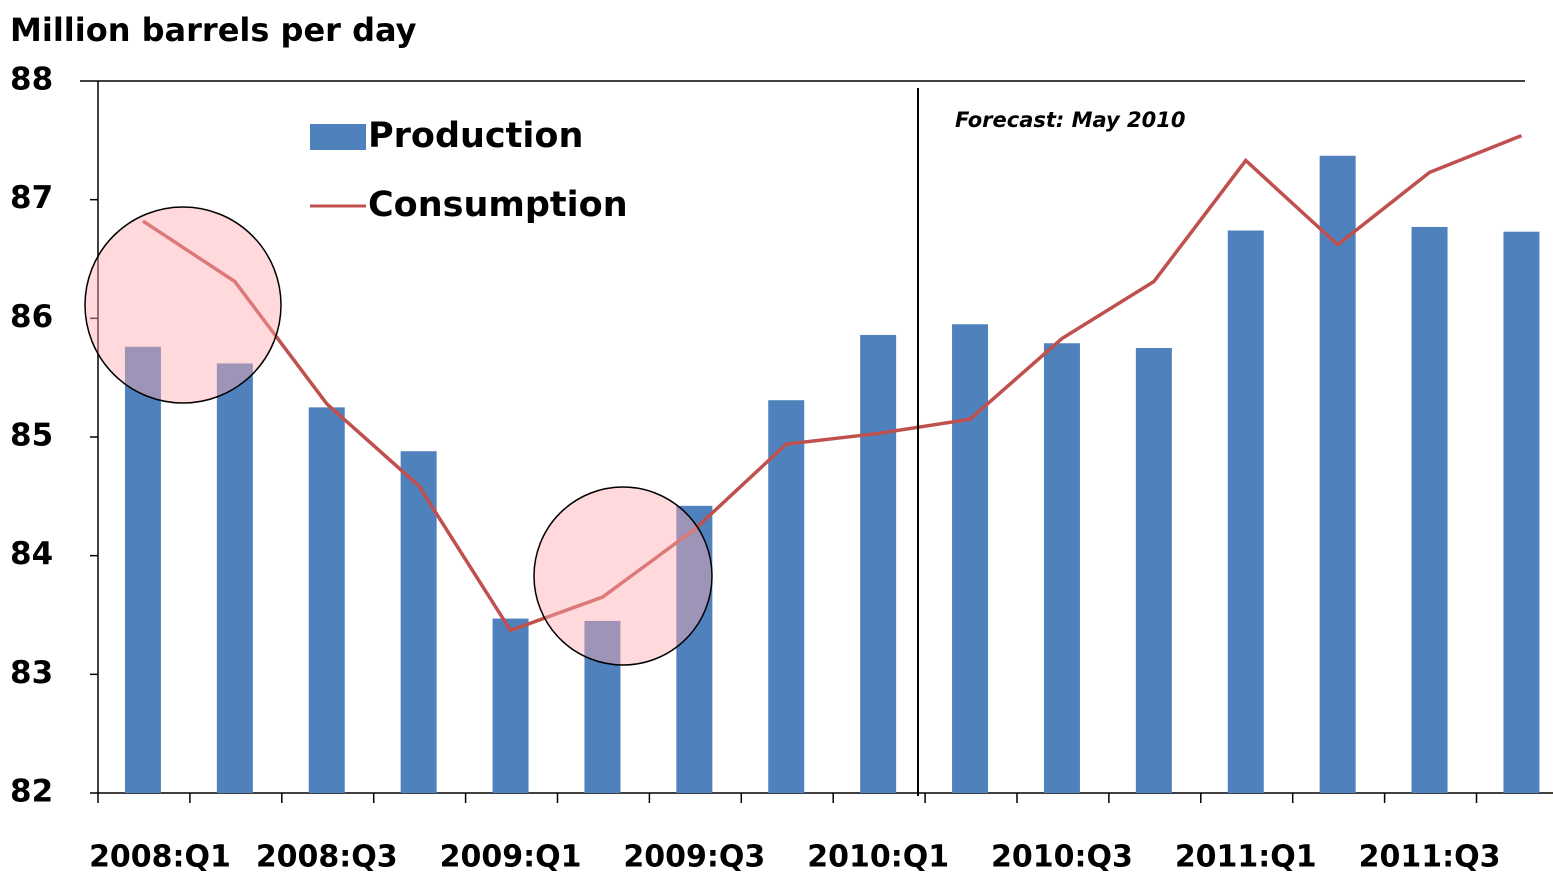 Image resolution: width=1553 pixels, height=878 pixels. Describe the element at coordinates (498, 205) in the screenshot. I see `legend-label: Consumption` at that location.